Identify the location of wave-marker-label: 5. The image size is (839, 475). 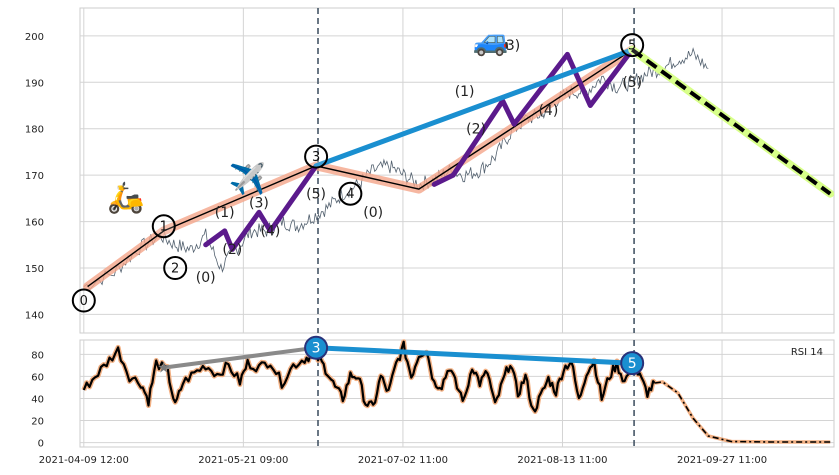
(632, 46).